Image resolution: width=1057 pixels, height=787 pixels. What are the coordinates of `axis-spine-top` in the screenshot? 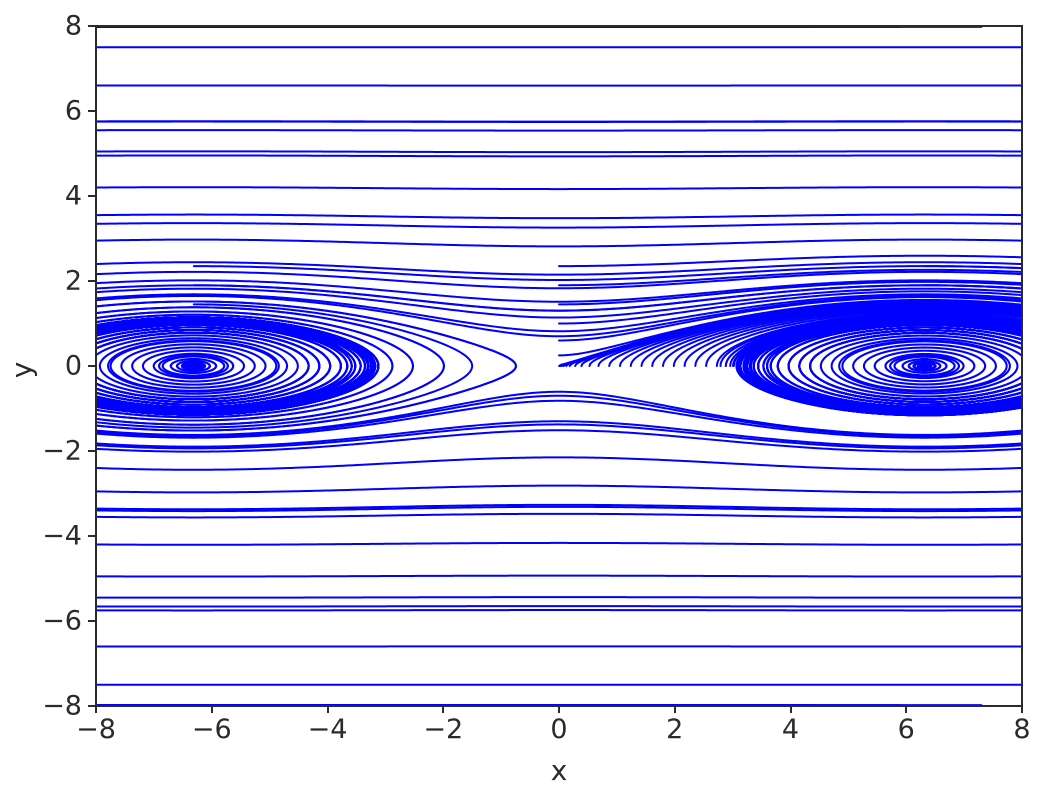 It's located at (559, 26).